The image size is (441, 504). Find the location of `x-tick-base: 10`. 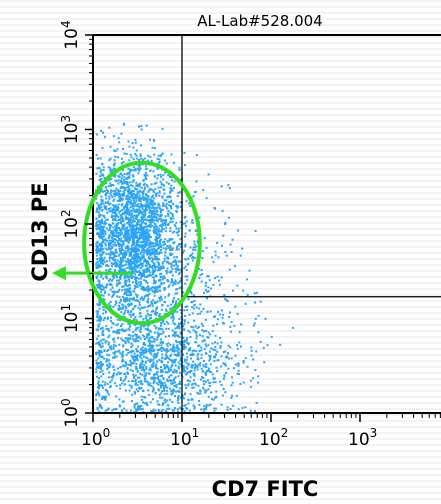

x-tick-base: 10 is located at coordinates (181, 440).